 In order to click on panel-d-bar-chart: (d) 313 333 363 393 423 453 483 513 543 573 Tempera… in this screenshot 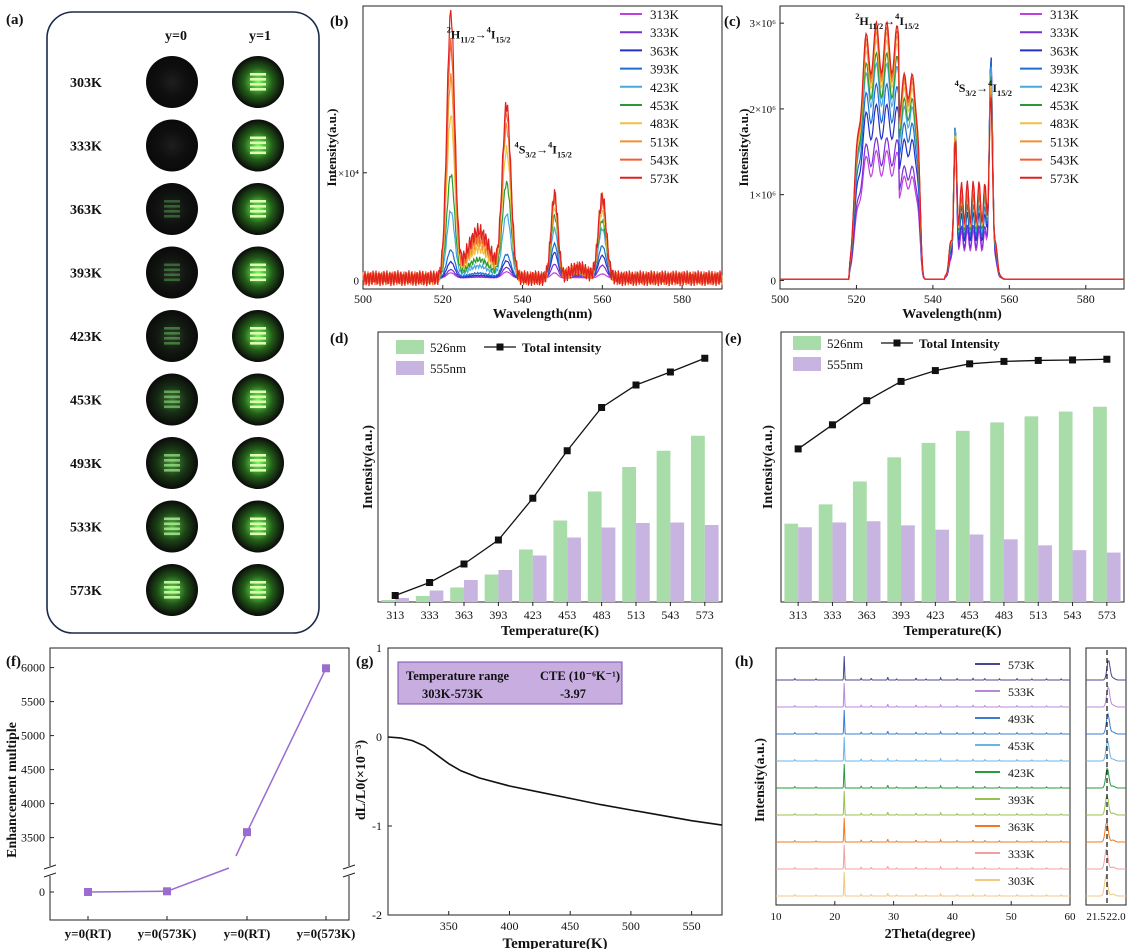, I will do `click(526, 485)`.